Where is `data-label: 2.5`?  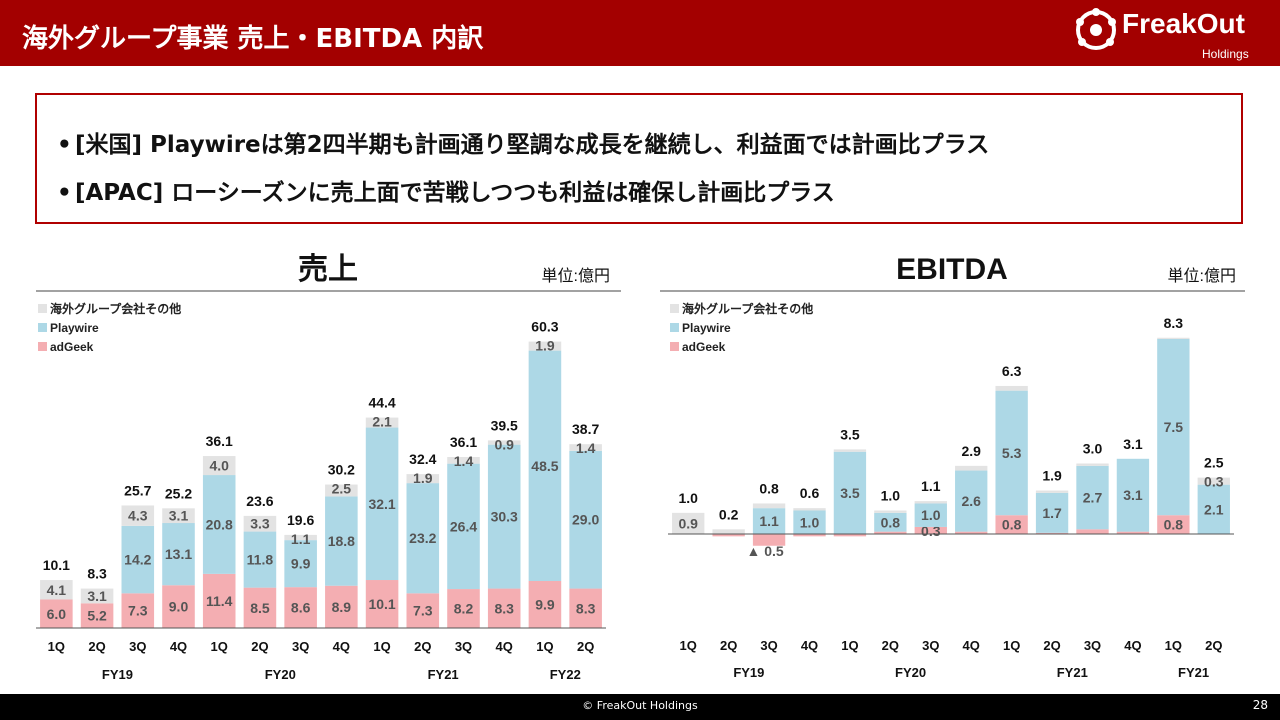 data-label: 2.5 is located at coordinates (342, 489).